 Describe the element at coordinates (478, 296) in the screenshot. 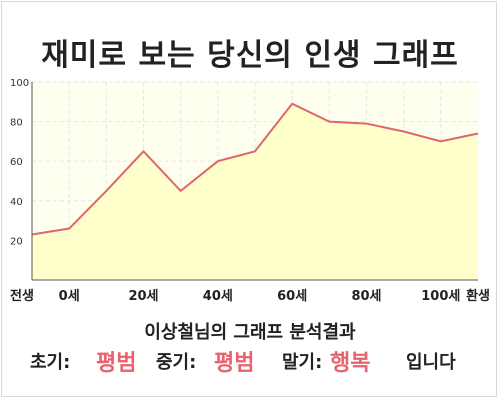

I see `x-tick-label: 환생` at that location.